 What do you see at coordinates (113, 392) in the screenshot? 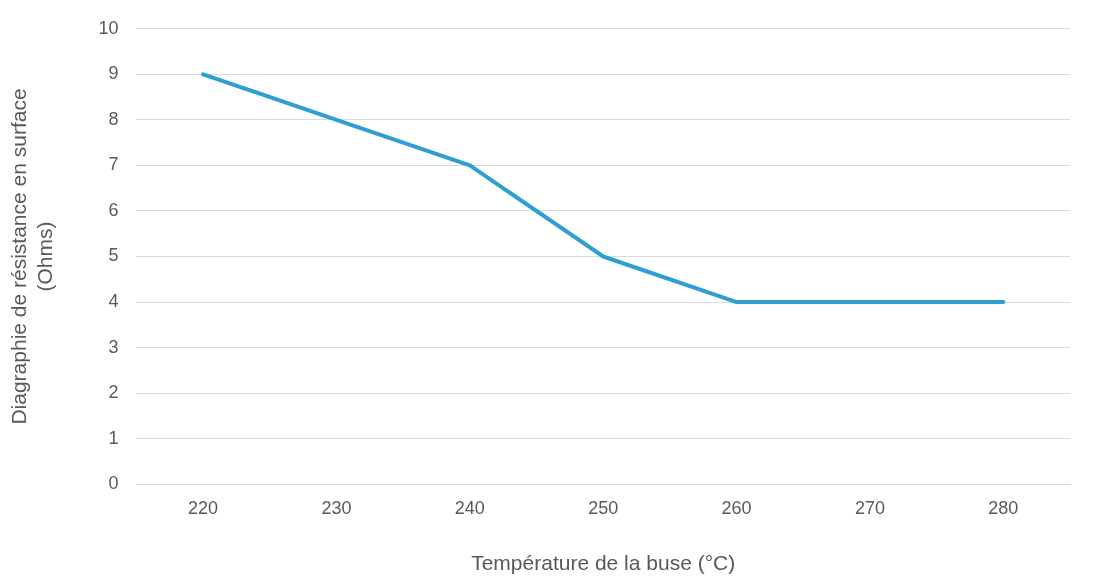
I see `y-tick-label: 2` at bounding box center [113, 392].